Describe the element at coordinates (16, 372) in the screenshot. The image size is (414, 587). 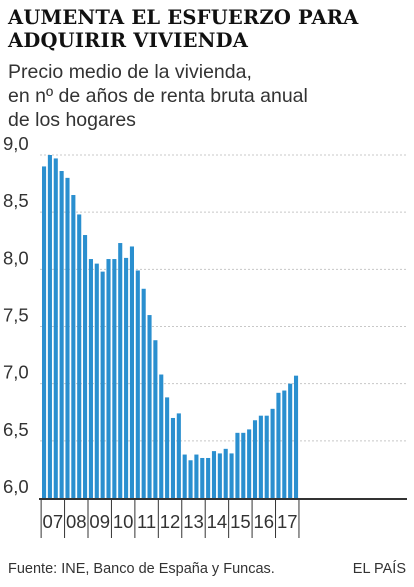
I see `y-tick-label: 7,0` at that location.